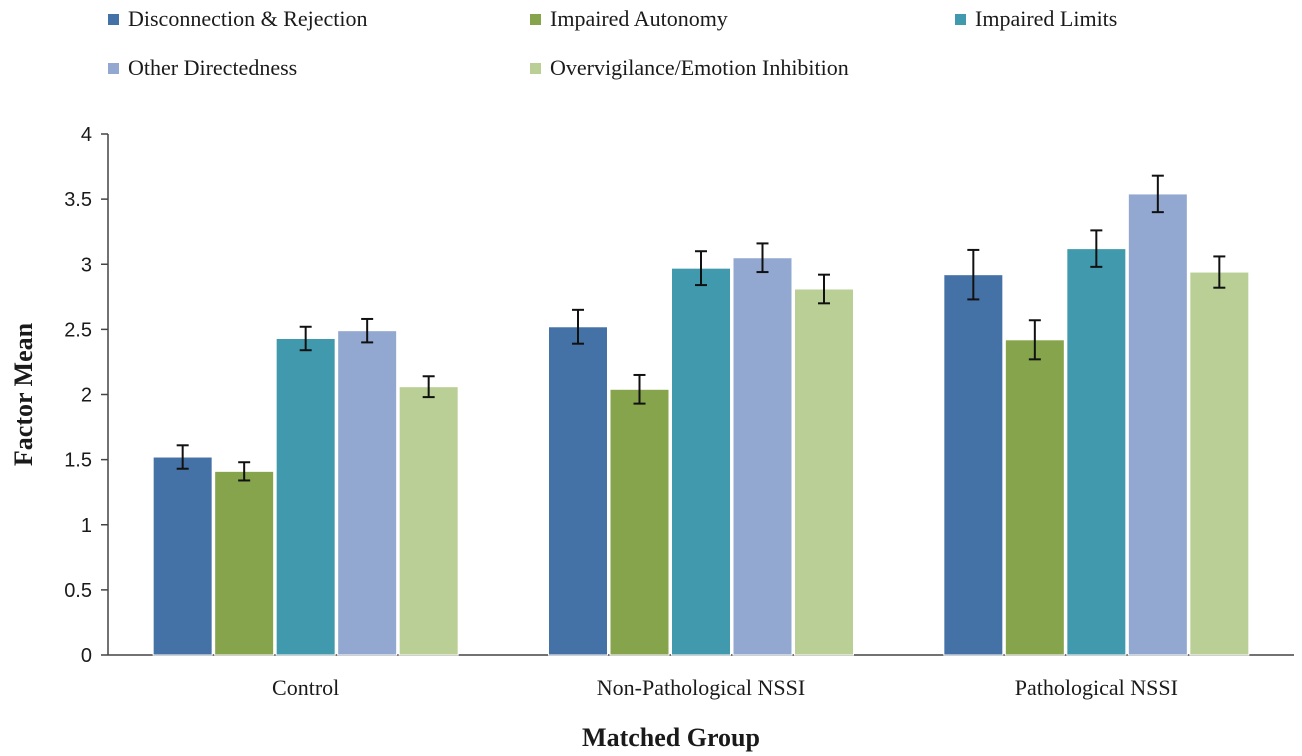  What do you see at coordinates (86, 135) in the screenshot?
I see `y-tick-label: 4` at bounding box center [86, 135].